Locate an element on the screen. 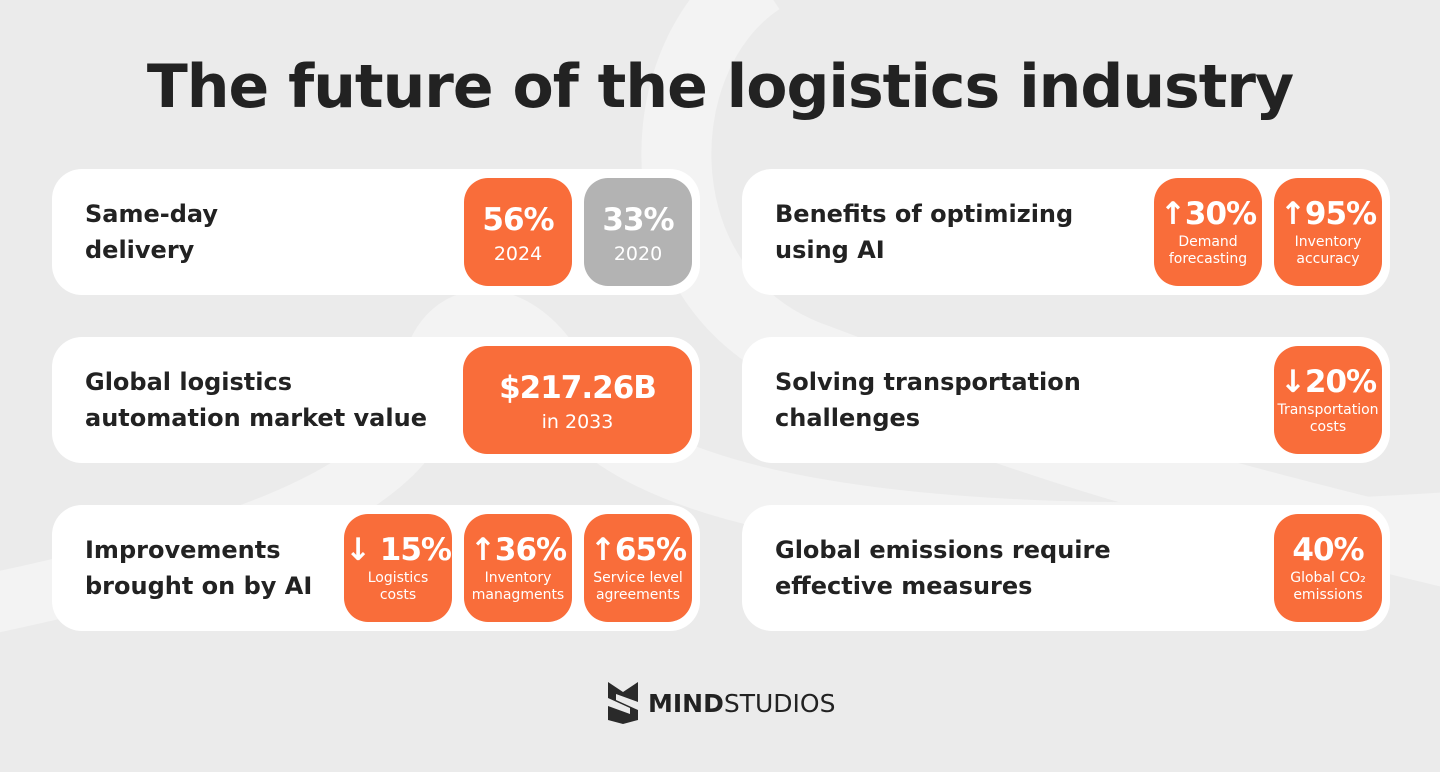 The width and height of the screenshot is (1440, 772). stat-badge: 56% 2024 is located at coordinates (518, 232).